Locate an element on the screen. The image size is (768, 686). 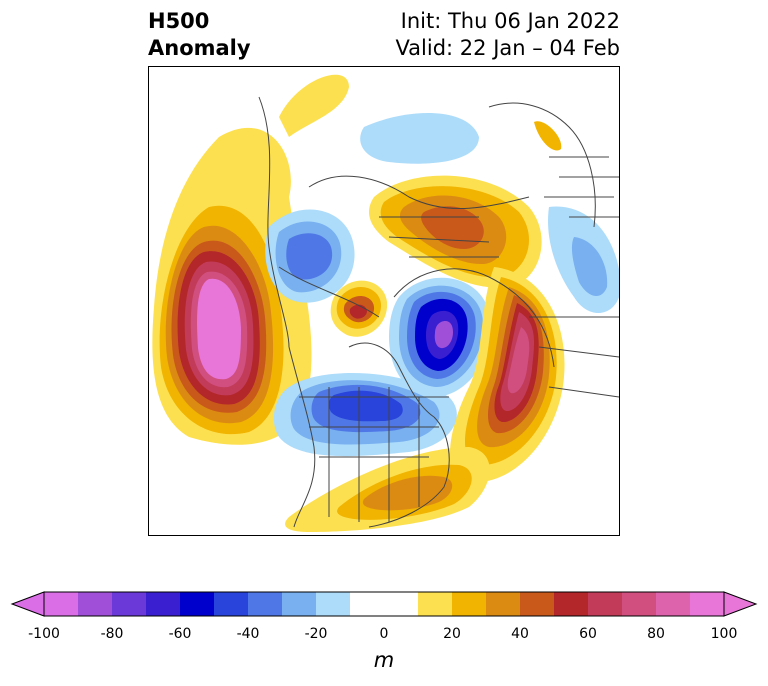
asia-positive-spot is located at coordinates (548, 136).